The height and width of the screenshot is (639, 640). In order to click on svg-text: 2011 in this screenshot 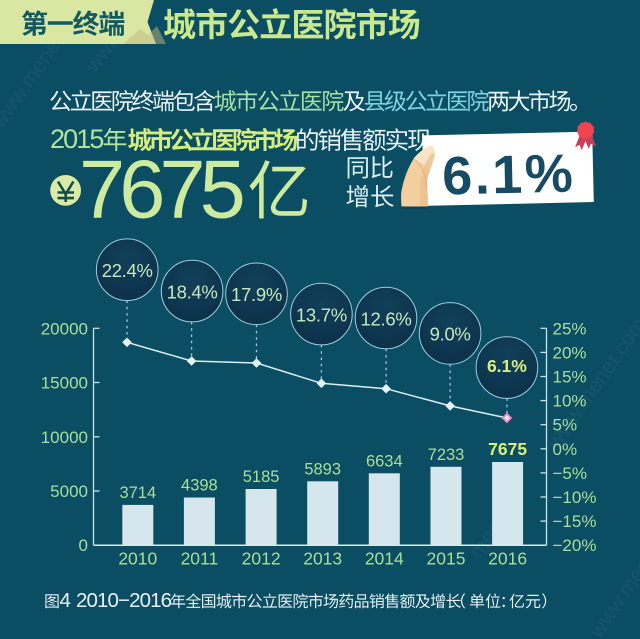, I will do `click(200, 559)`.